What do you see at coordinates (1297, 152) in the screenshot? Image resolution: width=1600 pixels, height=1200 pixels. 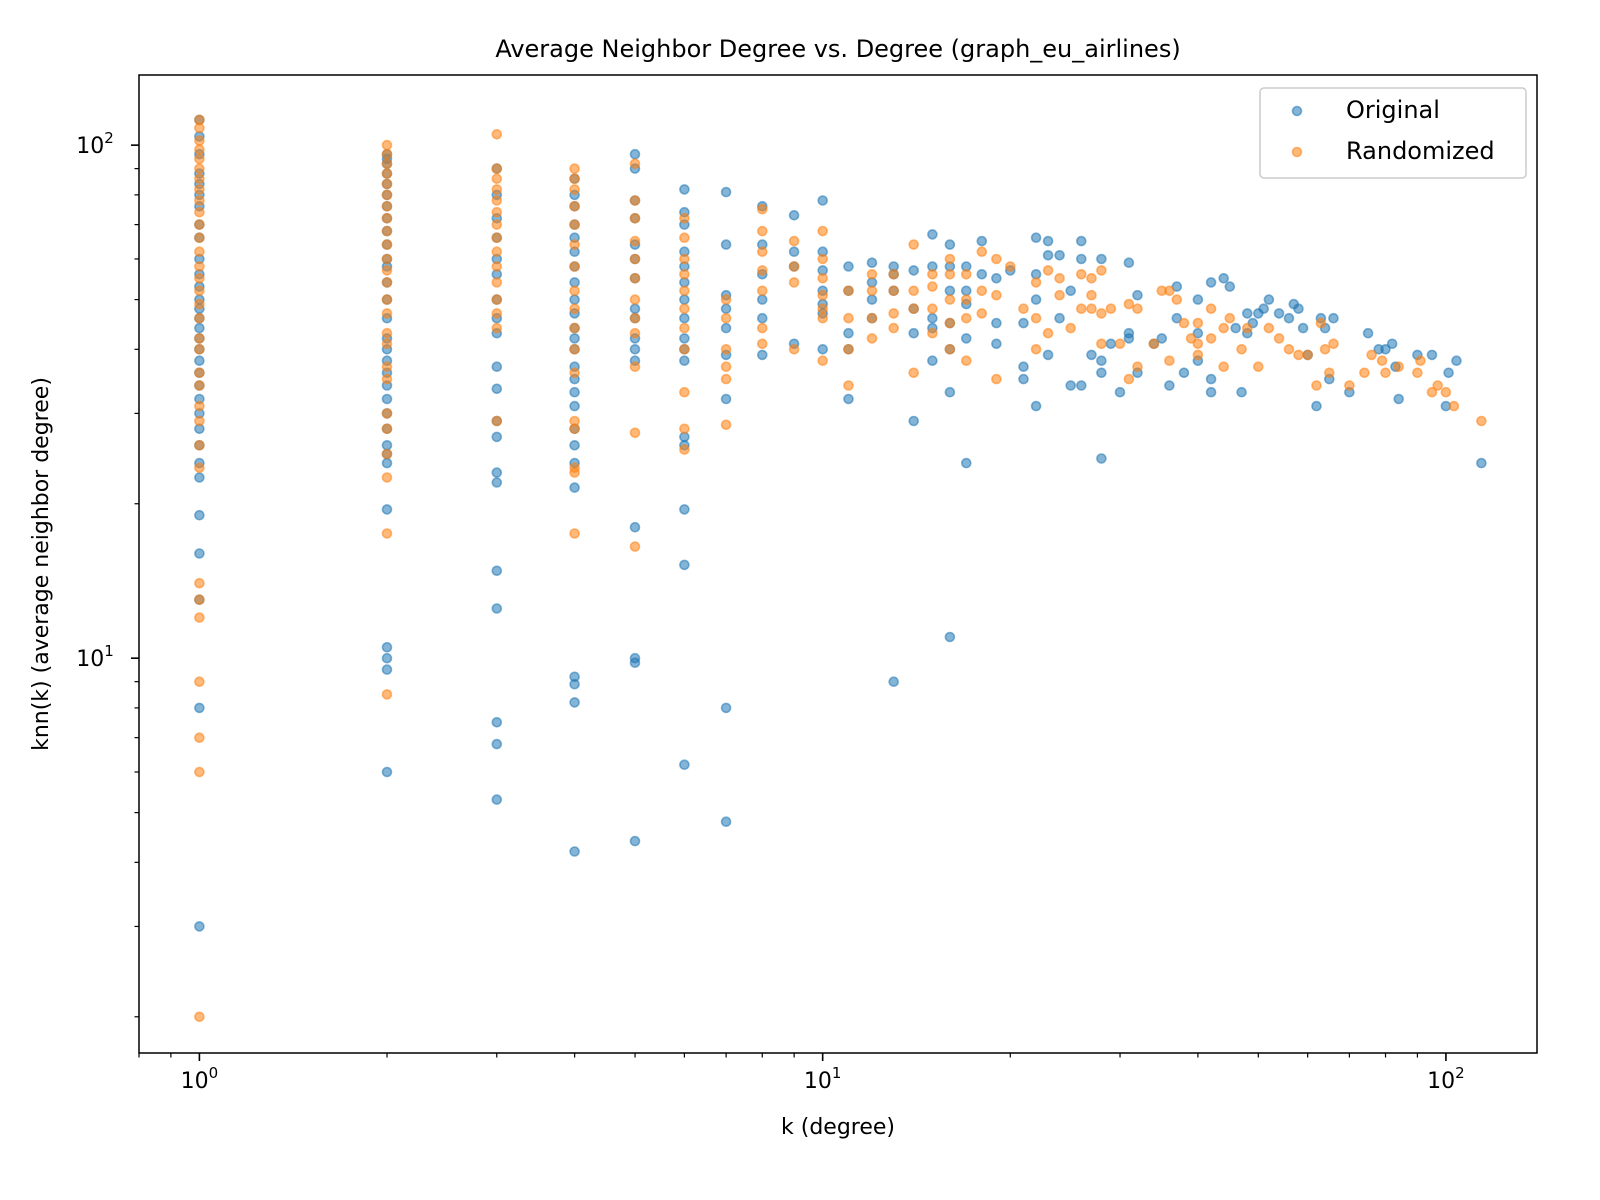 I see `legend-marker-randomized` at bounding box center [1297, 152].